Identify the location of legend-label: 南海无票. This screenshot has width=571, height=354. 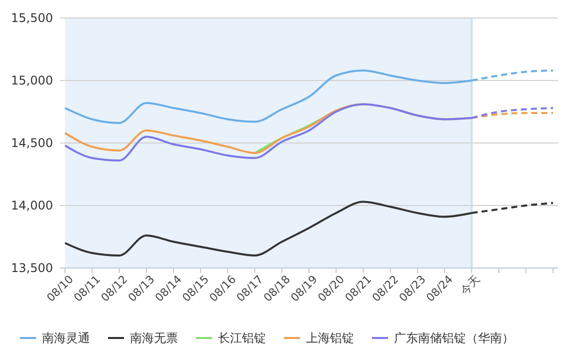
(154, 338).